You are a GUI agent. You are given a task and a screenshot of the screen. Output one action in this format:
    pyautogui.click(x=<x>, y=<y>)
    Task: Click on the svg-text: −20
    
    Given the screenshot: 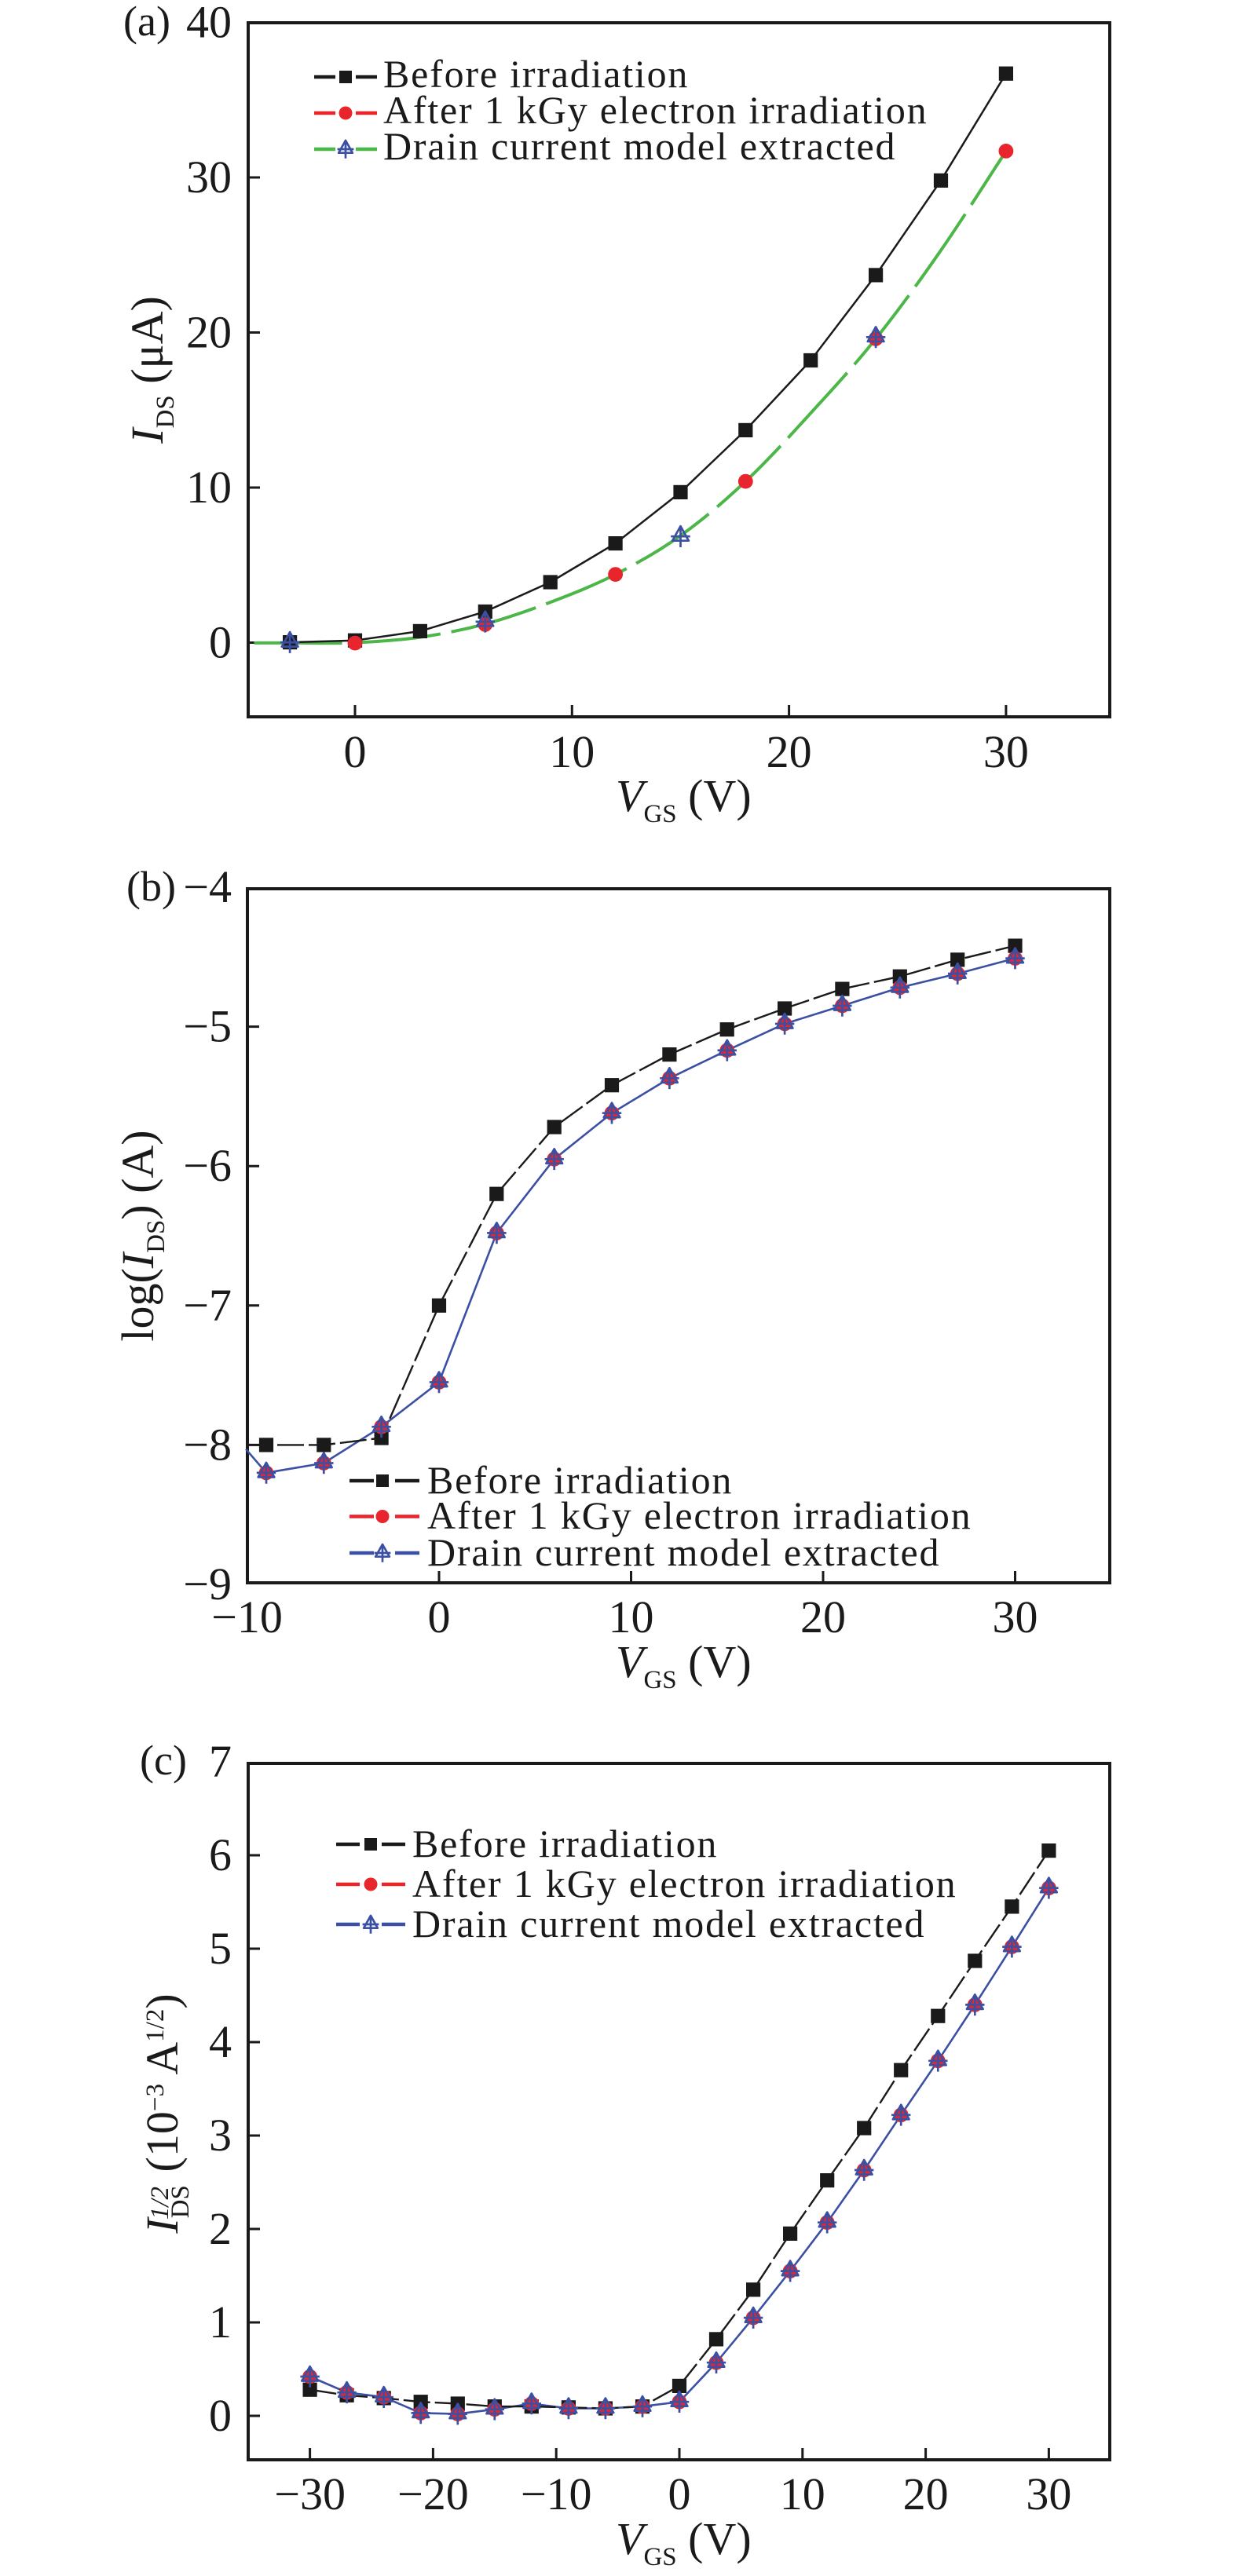 What is the action you would take?
    pyautogui.click(x=433, y=2493)
    